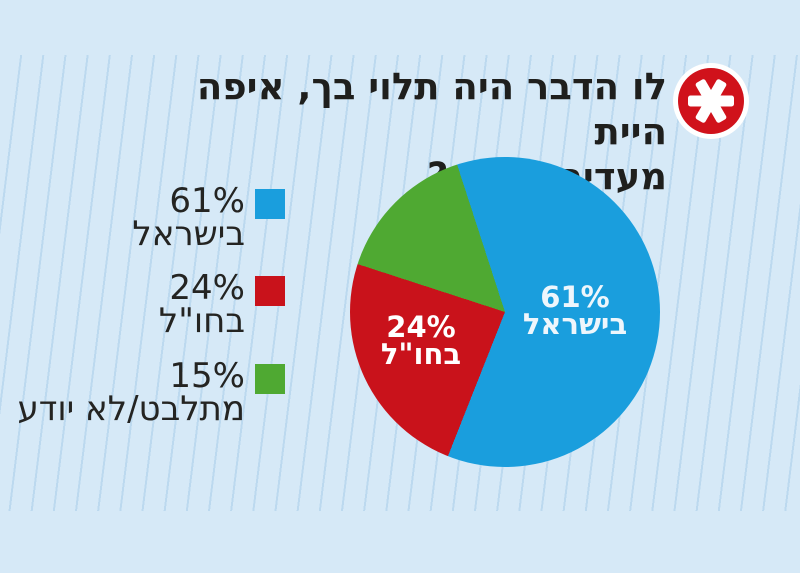 Image resolution: width=800 pixels, height=573 pixels. What do you see at coordinates (575, 310) in the screenshot?
I see `pie-slice-label-israel: 61% בישראל` at bounding box center [575, 310].